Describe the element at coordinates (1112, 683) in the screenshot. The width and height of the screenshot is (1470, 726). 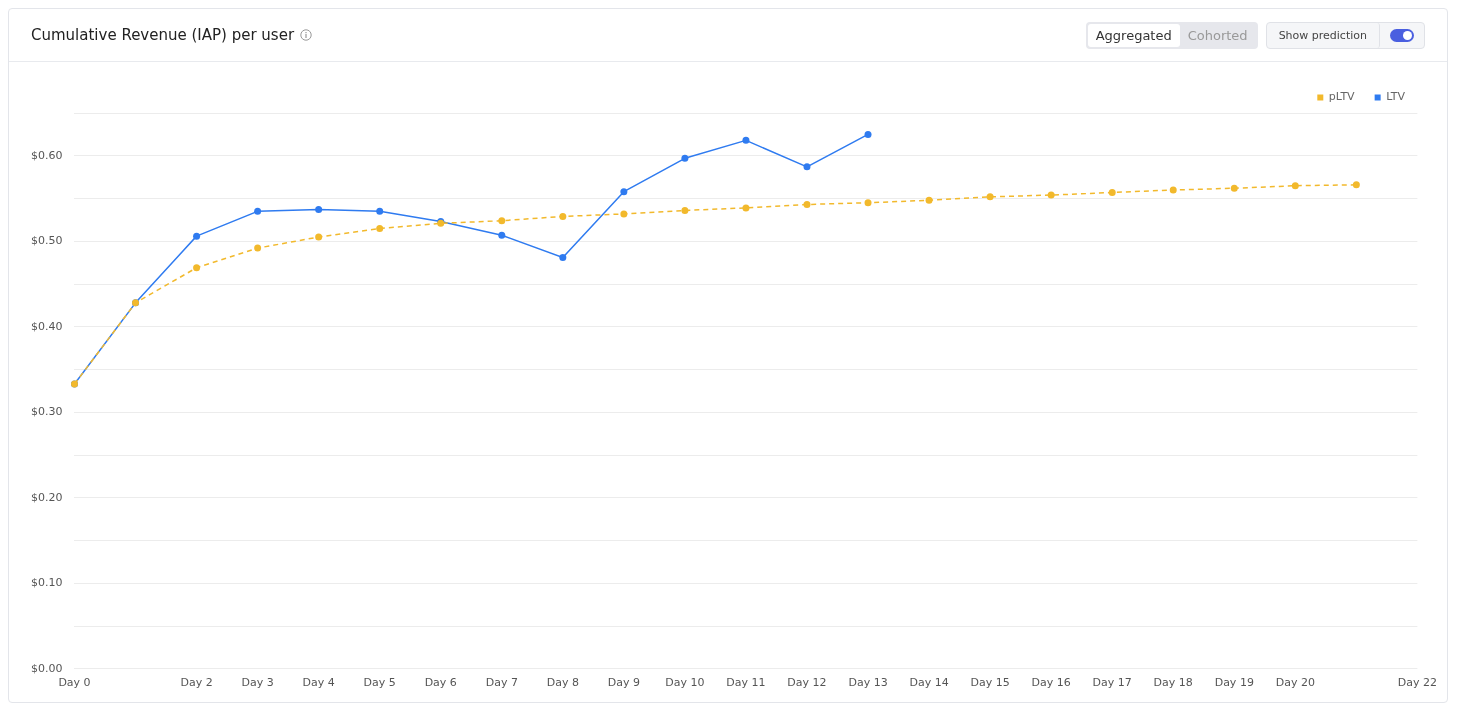
I see `x-tick-label: Day 17` at that location.